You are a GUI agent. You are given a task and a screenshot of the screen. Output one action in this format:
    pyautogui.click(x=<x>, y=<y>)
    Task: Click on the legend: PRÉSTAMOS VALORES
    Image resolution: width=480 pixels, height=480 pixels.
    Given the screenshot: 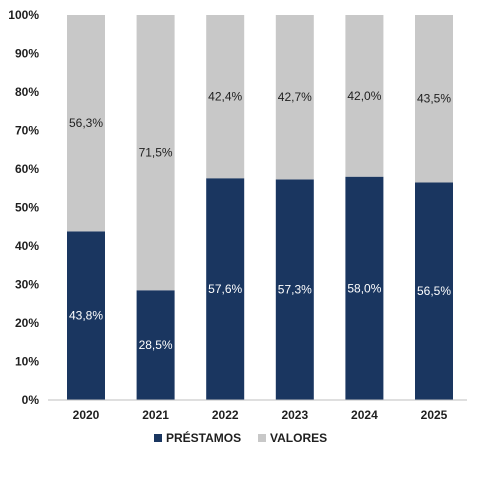 What is the action you would take?
    pyautogui.click(x=240, y=437)
    